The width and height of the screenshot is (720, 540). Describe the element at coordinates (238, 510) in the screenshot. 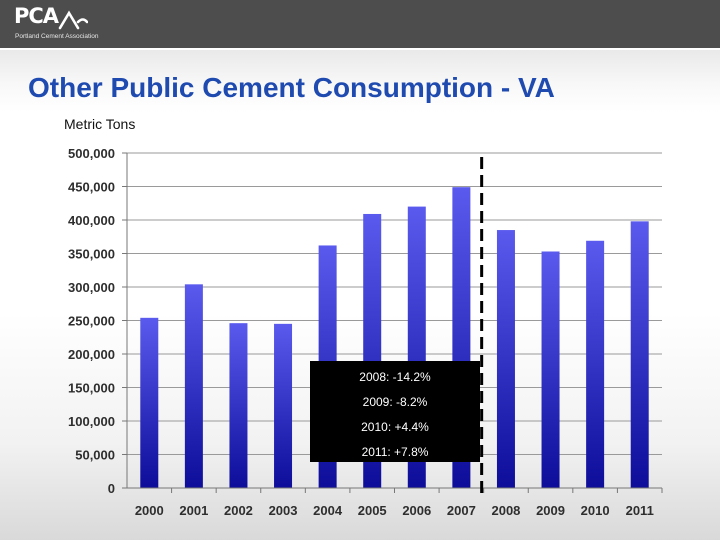

I see `x-tick-label-2002: 2002` at that location.